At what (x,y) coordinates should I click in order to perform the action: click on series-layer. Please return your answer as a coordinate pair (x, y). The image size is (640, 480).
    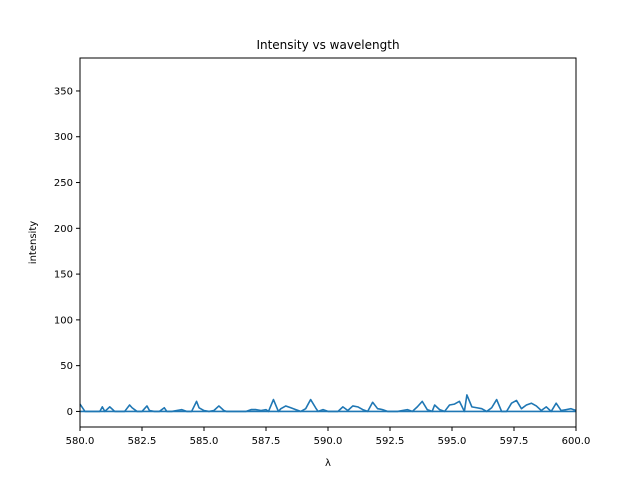
    Looking at the image, I should click on (328, 403).